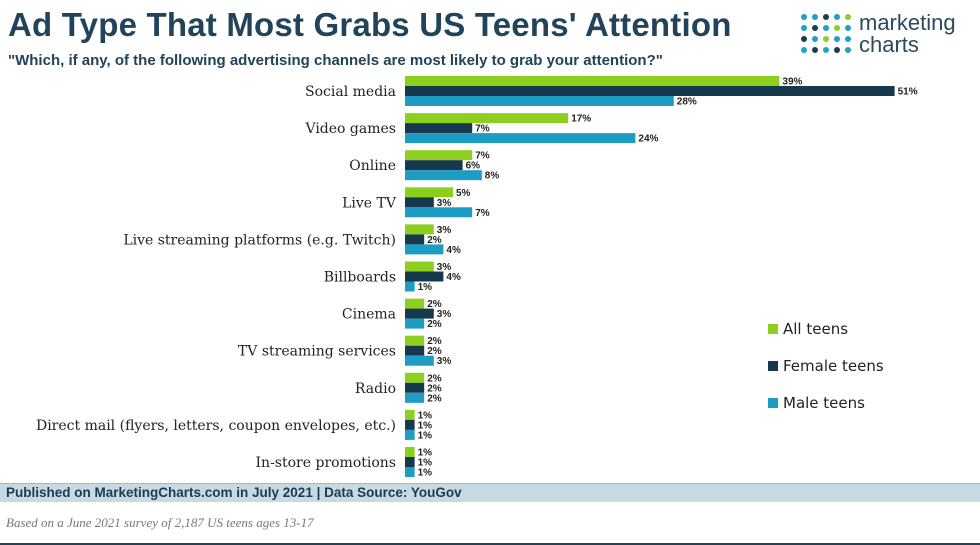  What do you see at coordinates (907, 22) in the screenshot?
I see `logo-line-1: marketing` at bounding box center [907, 22].